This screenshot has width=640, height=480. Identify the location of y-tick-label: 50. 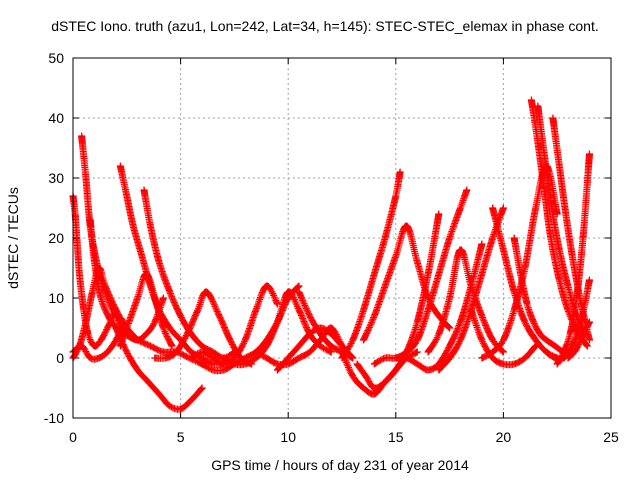
(56, 58).